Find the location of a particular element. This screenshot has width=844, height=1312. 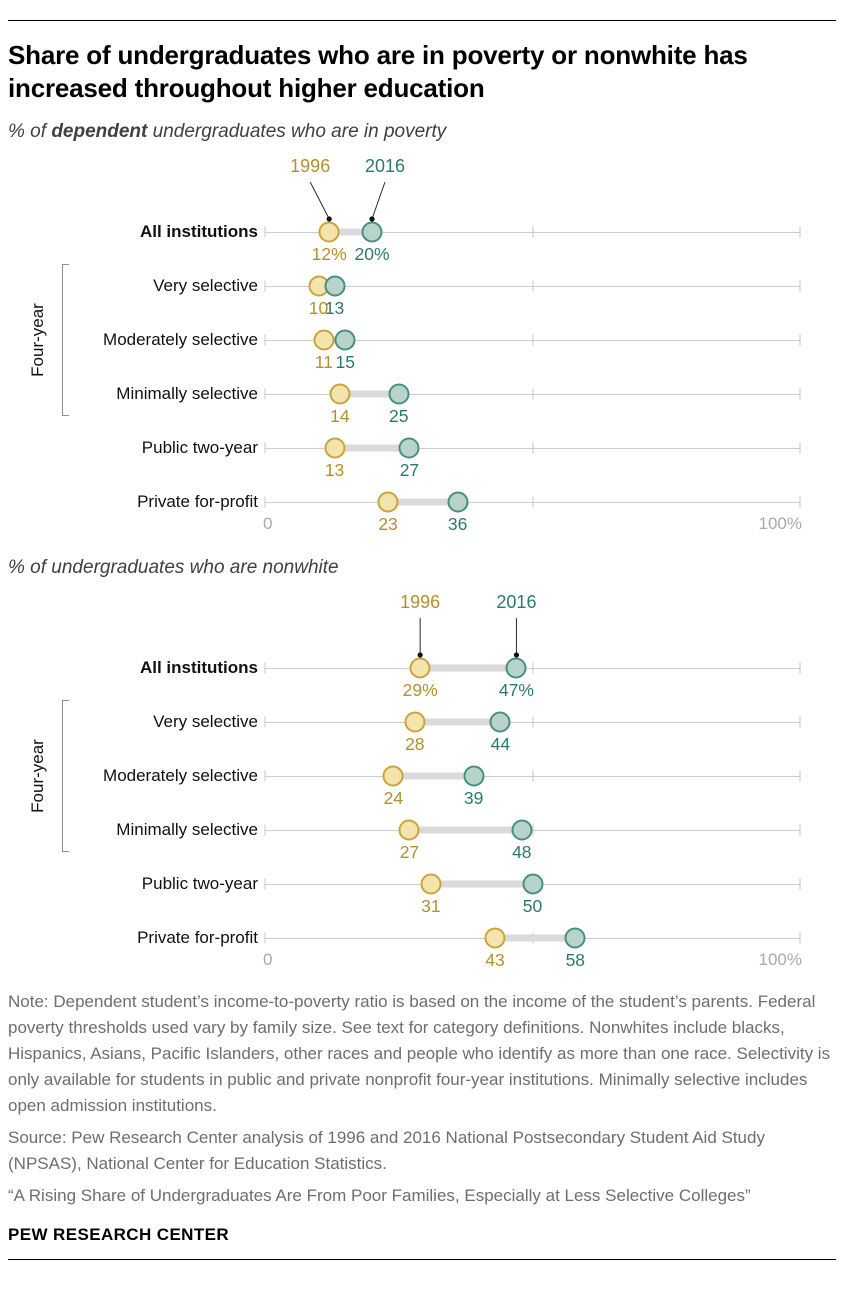

value-label-2016: 15 is located at coordinates (345, 362).